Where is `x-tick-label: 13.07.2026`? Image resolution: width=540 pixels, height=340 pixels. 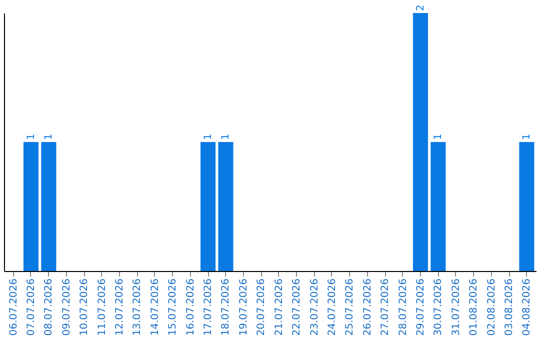 x-tick-label: 13.07.2026 is located at coordinates (138, 307).